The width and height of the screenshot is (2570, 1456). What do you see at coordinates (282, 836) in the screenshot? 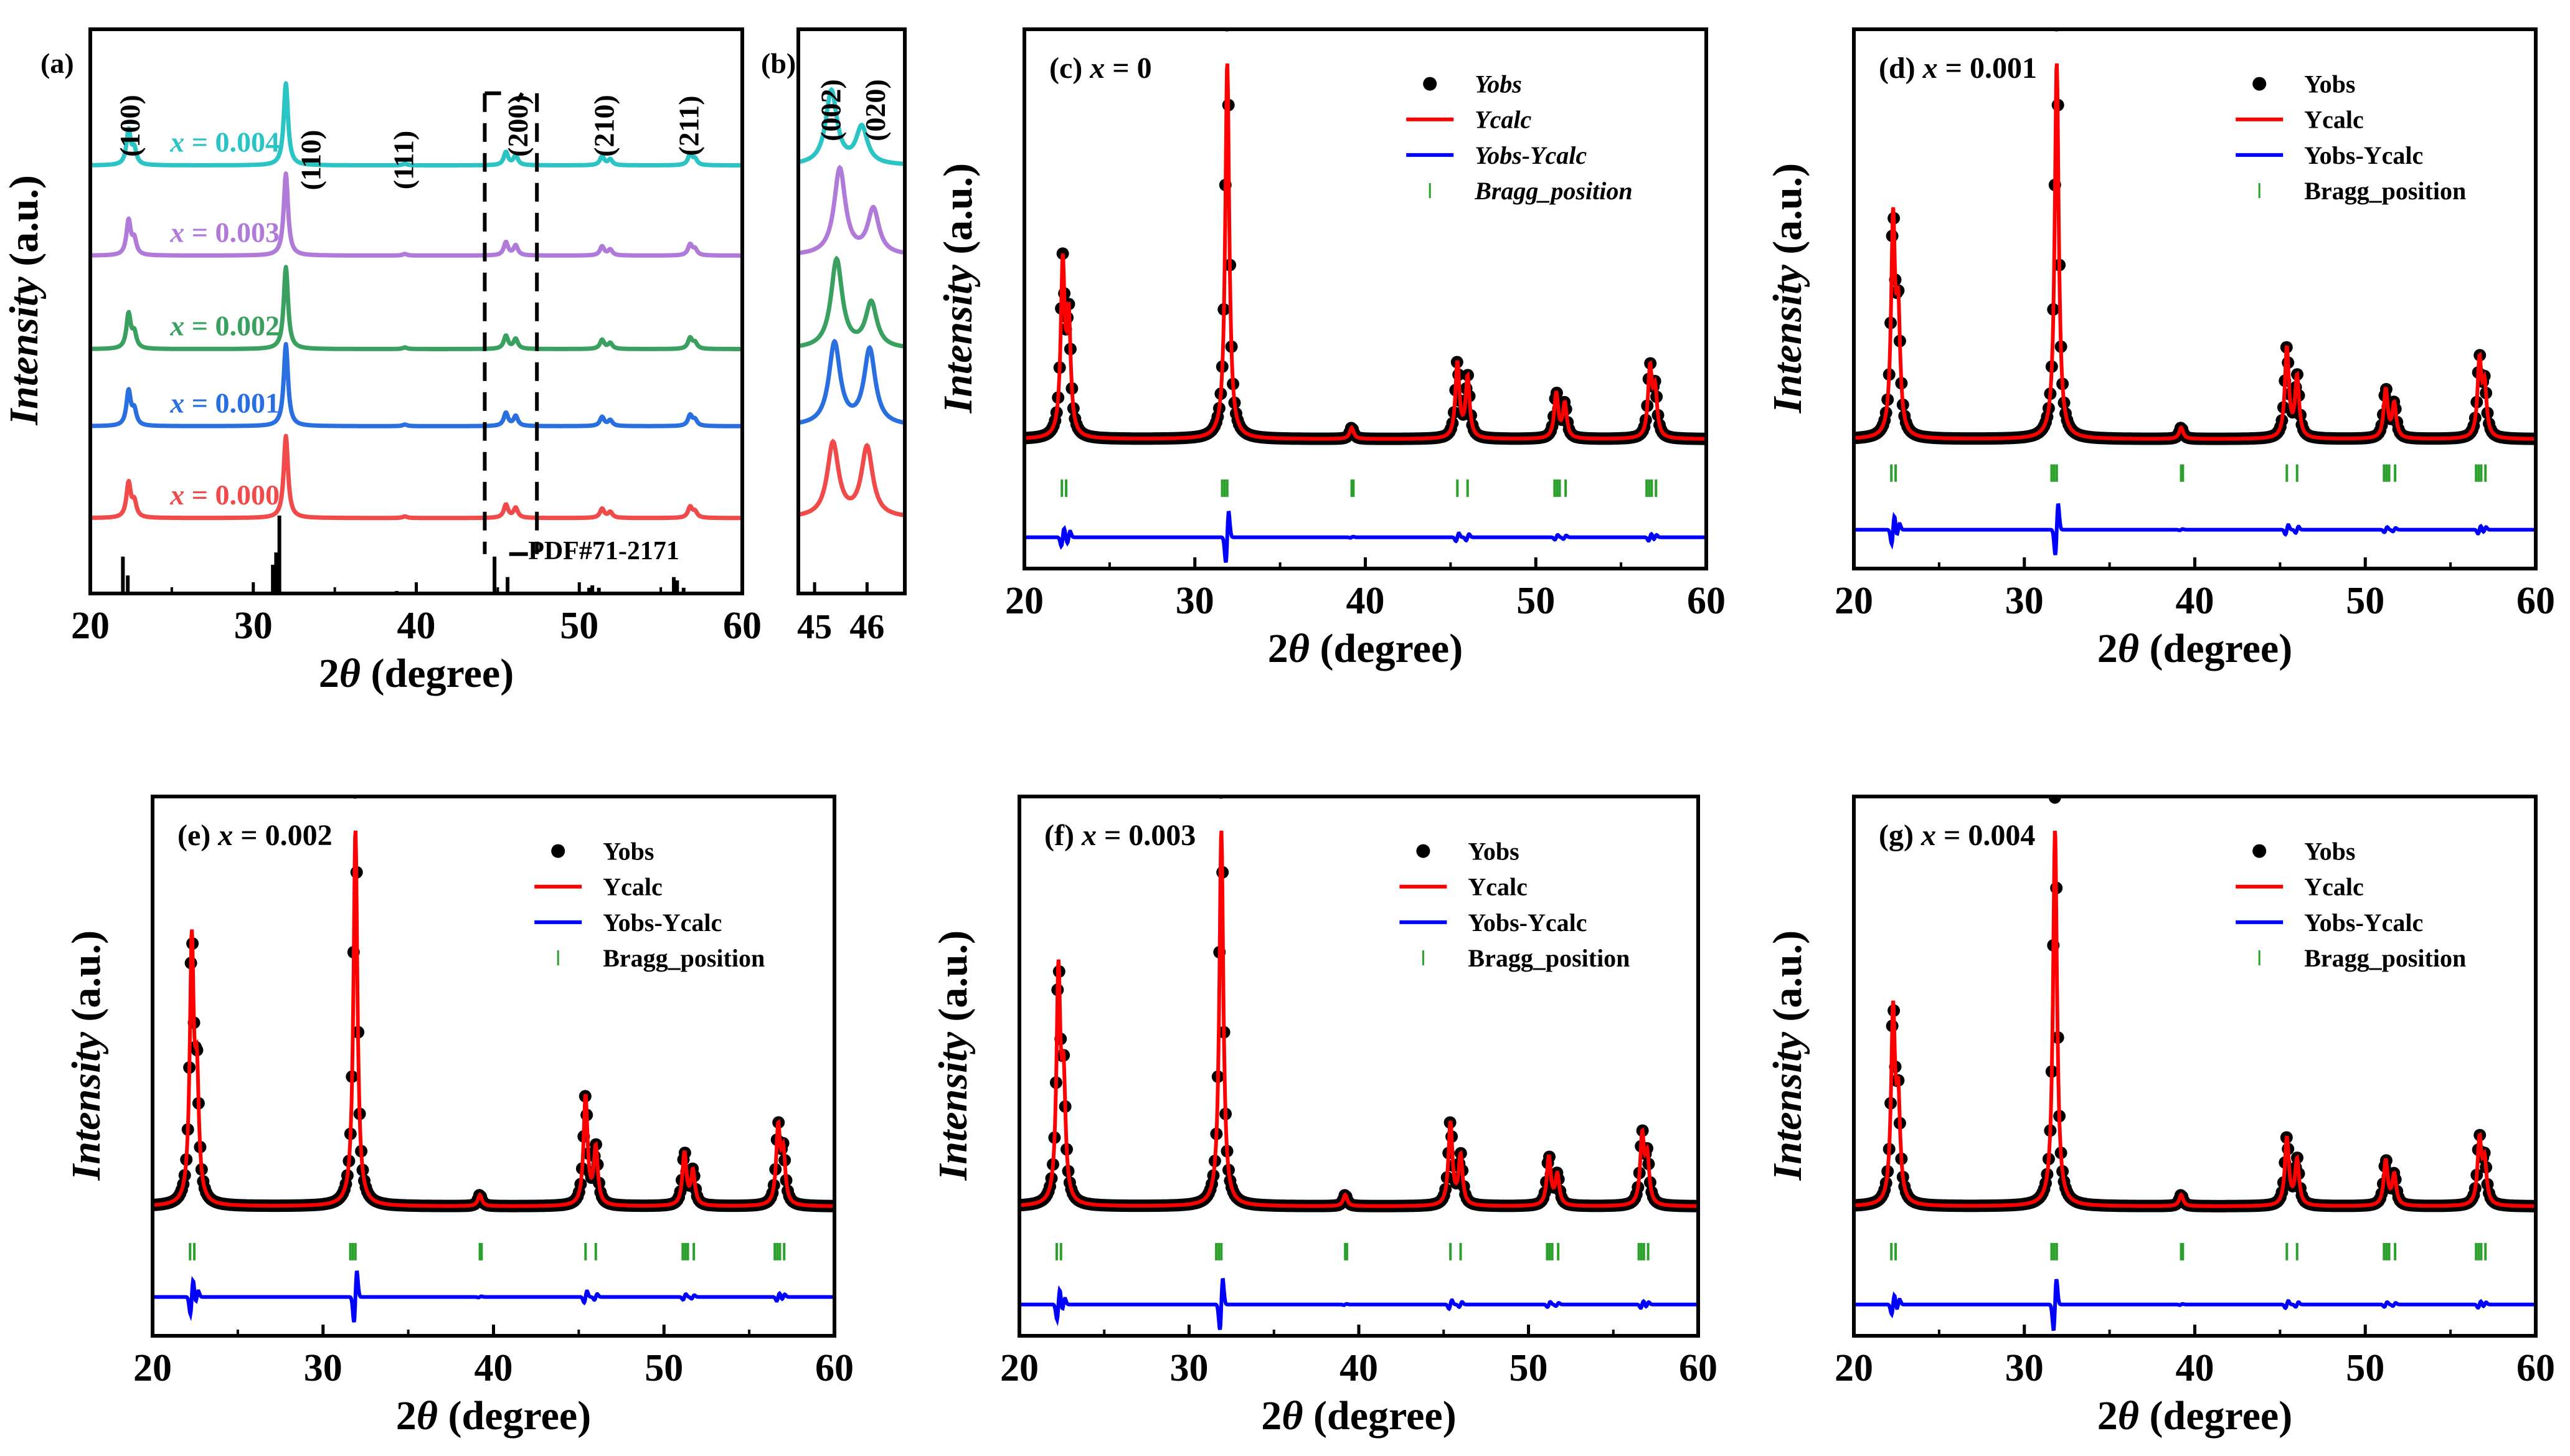
I see `panel-label-value: = 0.002` at bounding box center [282, 836].